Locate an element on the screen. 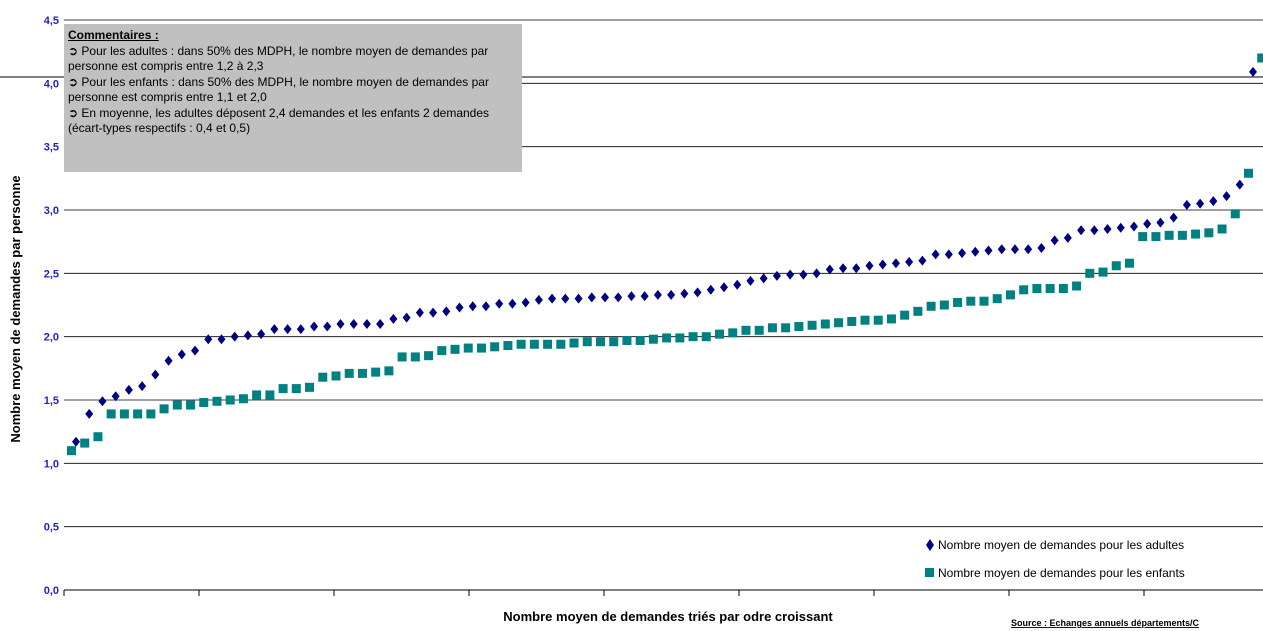 Image resolution: width=1263 pixels, height=631 pixels. y-tick-label: 1,5 is located at coordinates (51, 401).